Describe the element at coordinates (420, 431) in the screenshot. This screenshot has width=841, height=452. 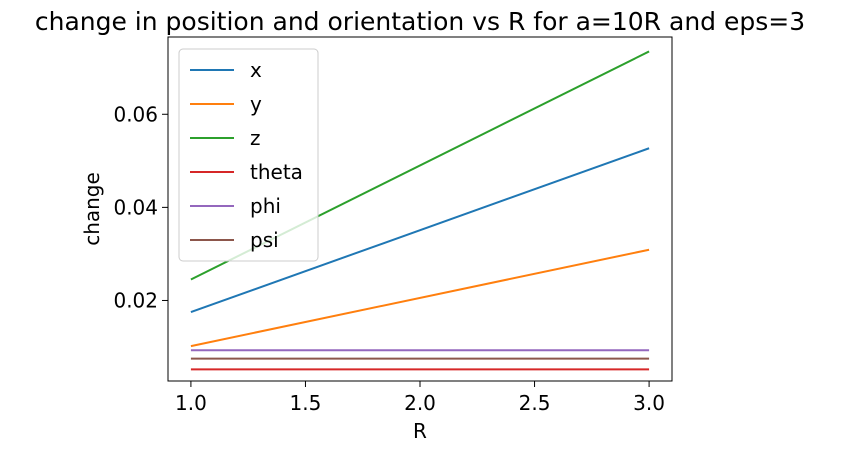
I see `x-axis-label: R` at that location.